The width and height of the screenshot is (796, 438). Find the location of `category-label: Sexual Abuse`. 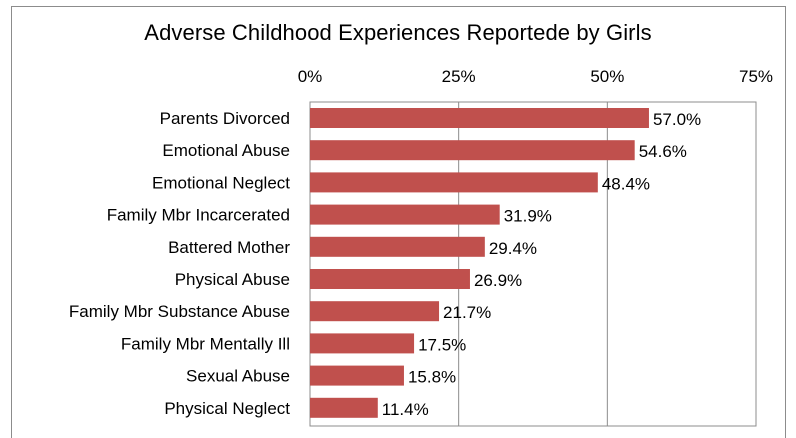

category-label: Sexual Abuse is located at coordinates (238, 376).